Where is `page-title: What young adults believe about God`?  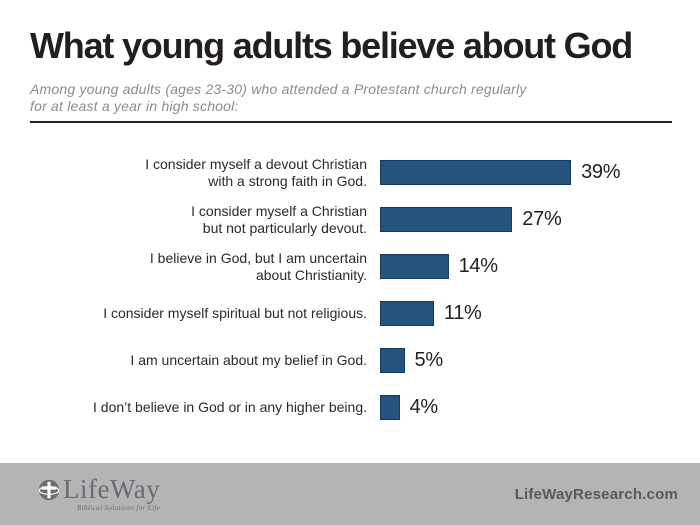 page-title: What young adults believe about God is located at coordinates (331, 45).